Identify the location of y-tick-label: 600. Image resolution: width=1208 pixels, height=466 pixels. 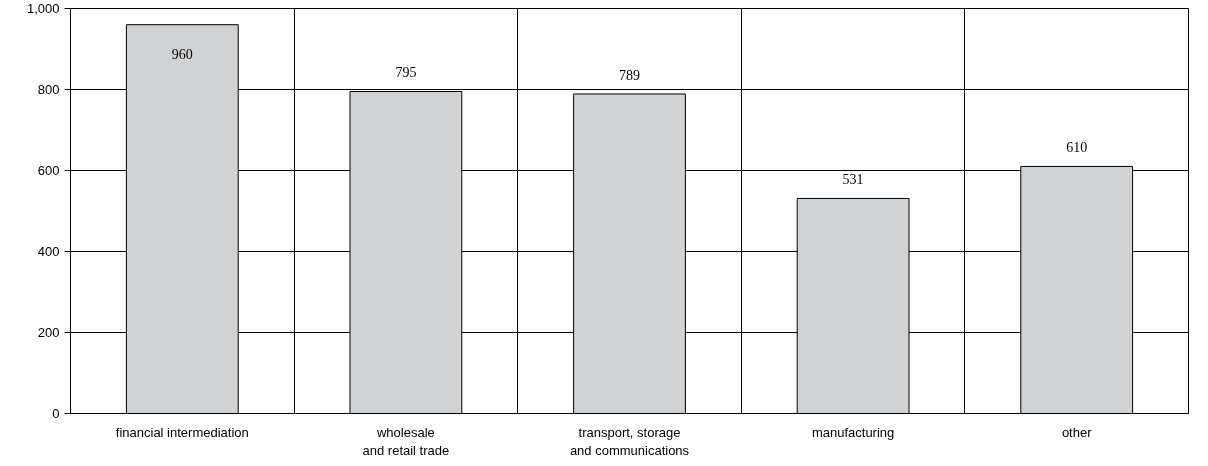
(48, 170).